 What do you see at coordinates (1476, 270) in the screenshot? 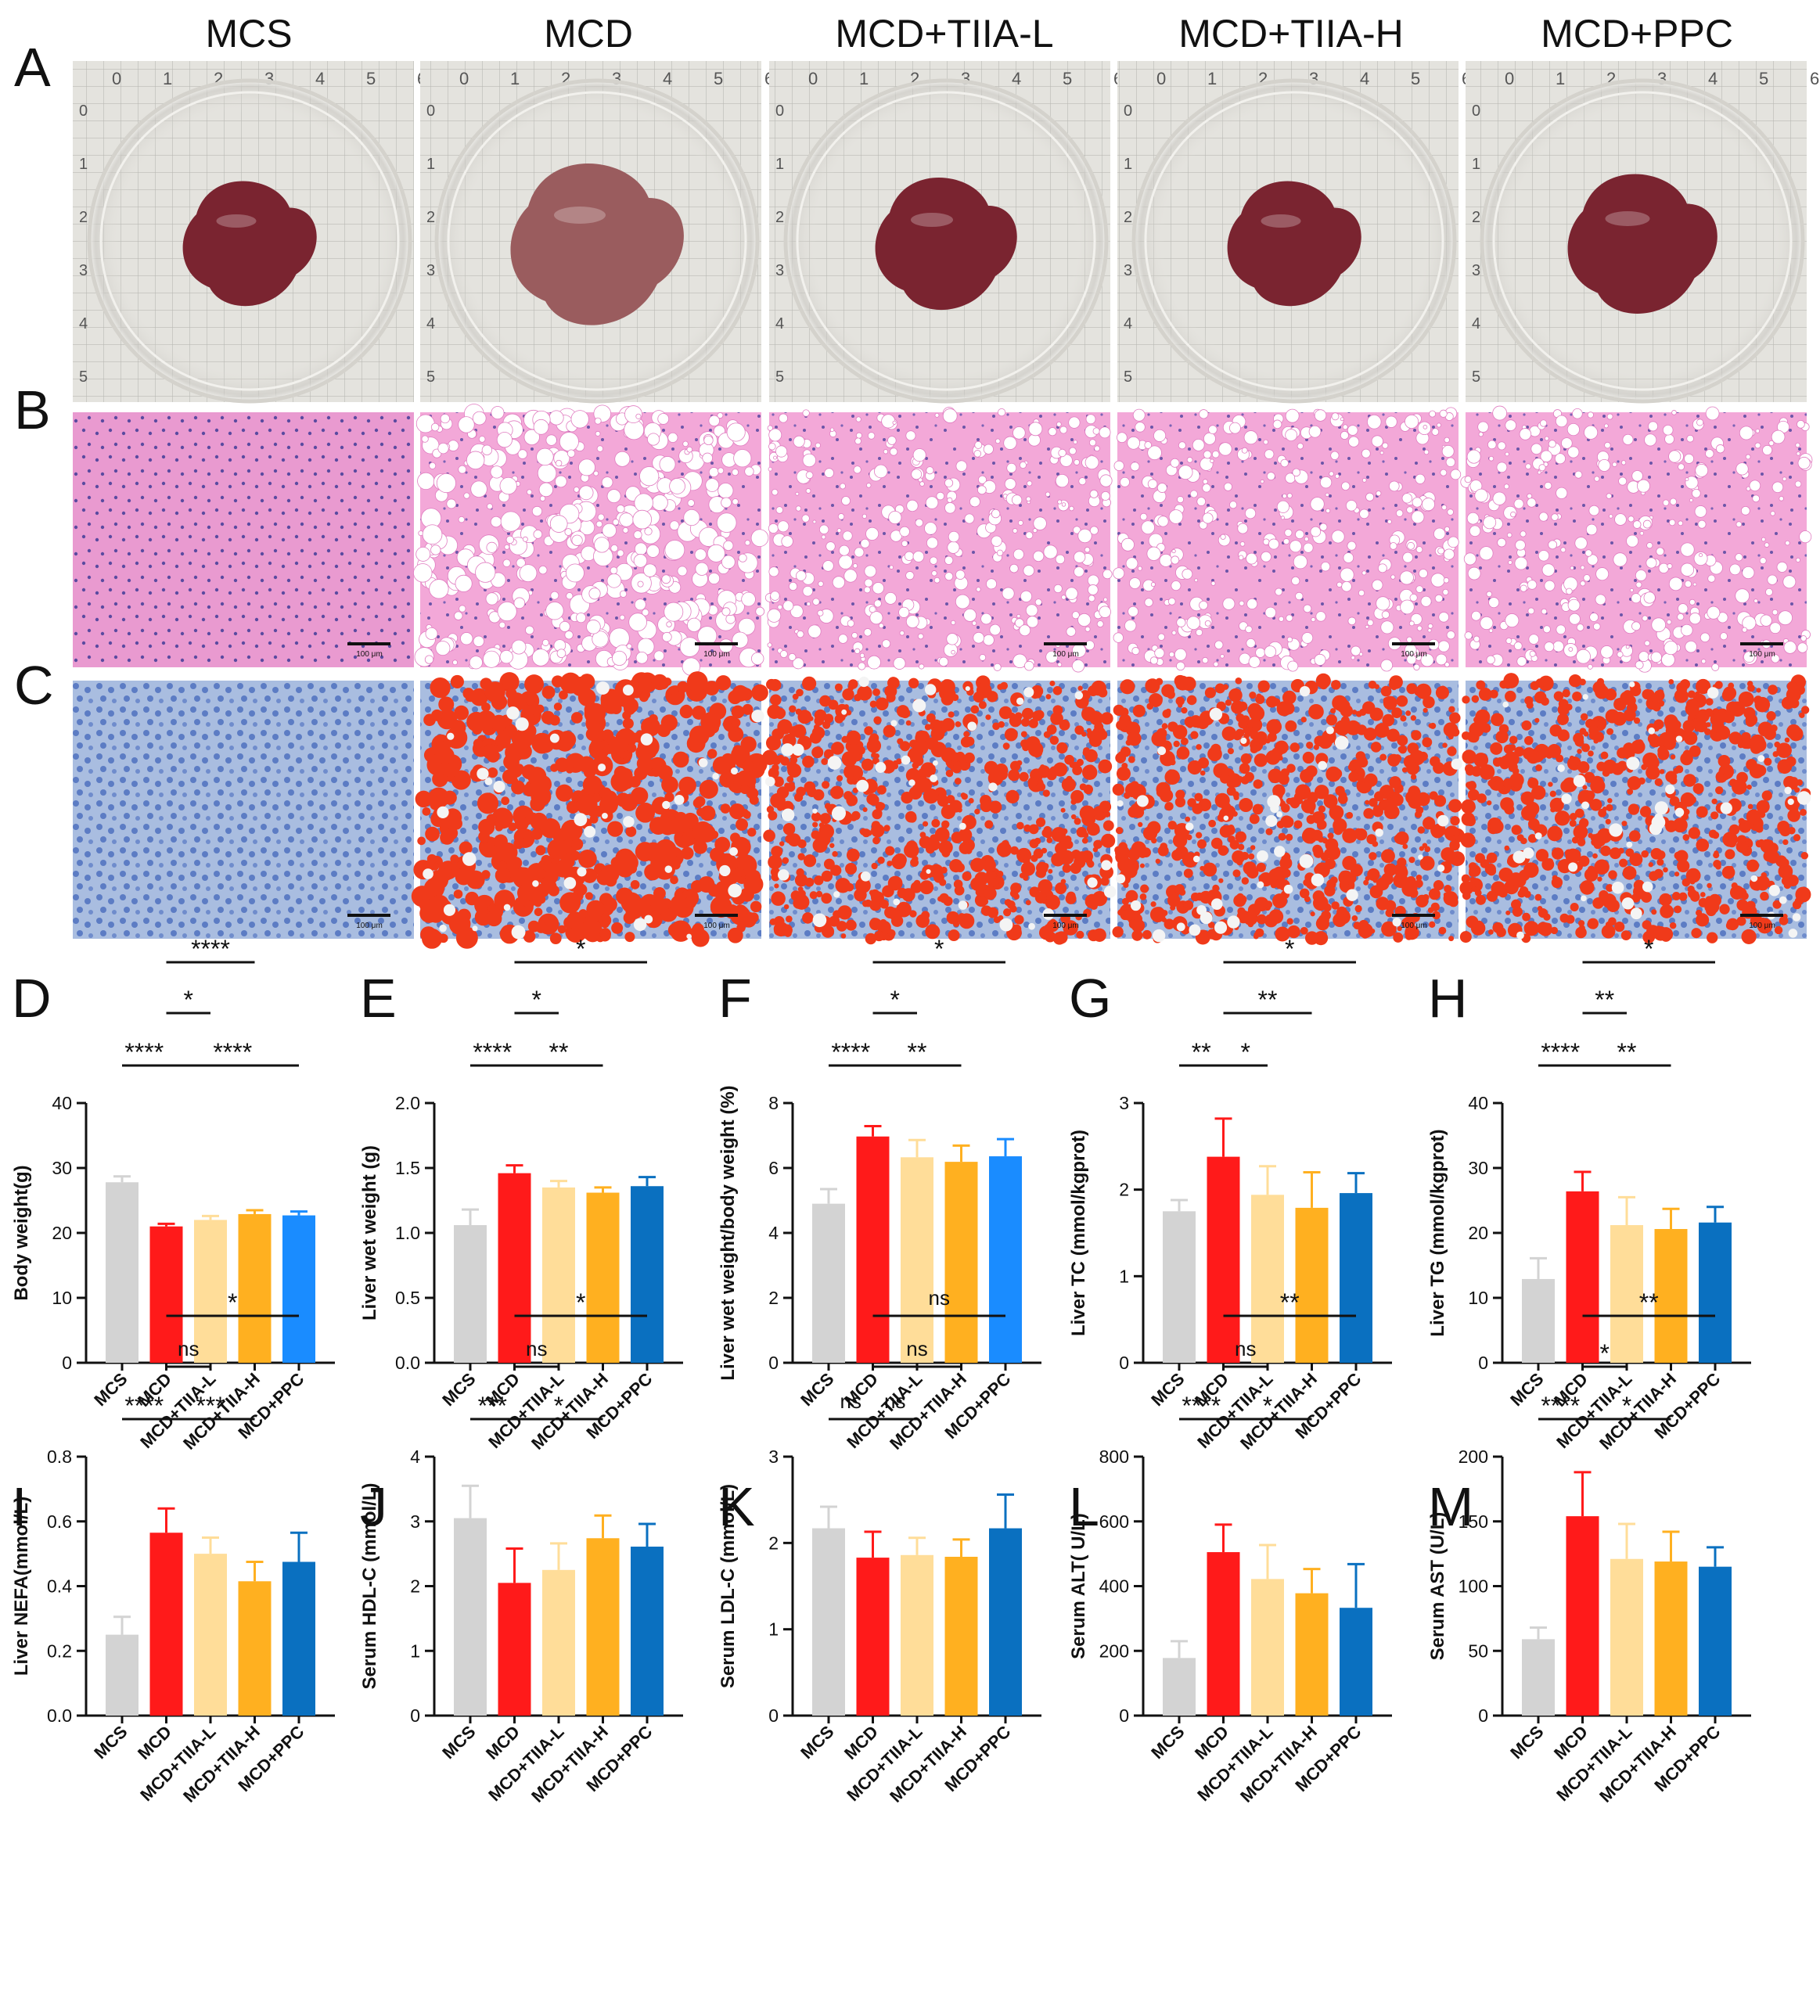
I see `ruler-number: 3` at bounding box center [1476, 270].